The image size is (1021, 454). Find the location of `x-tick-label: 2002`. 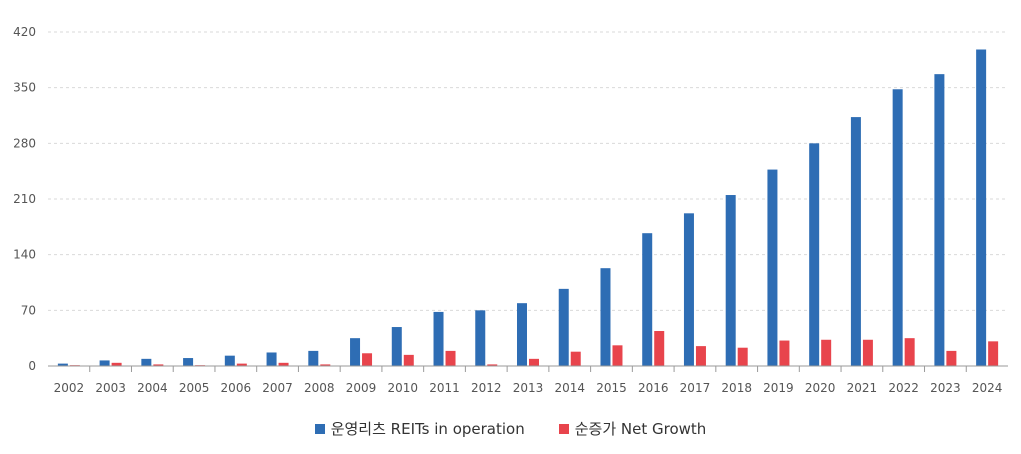

x-tick-label: 2002 is located at coordinates (69, 388).